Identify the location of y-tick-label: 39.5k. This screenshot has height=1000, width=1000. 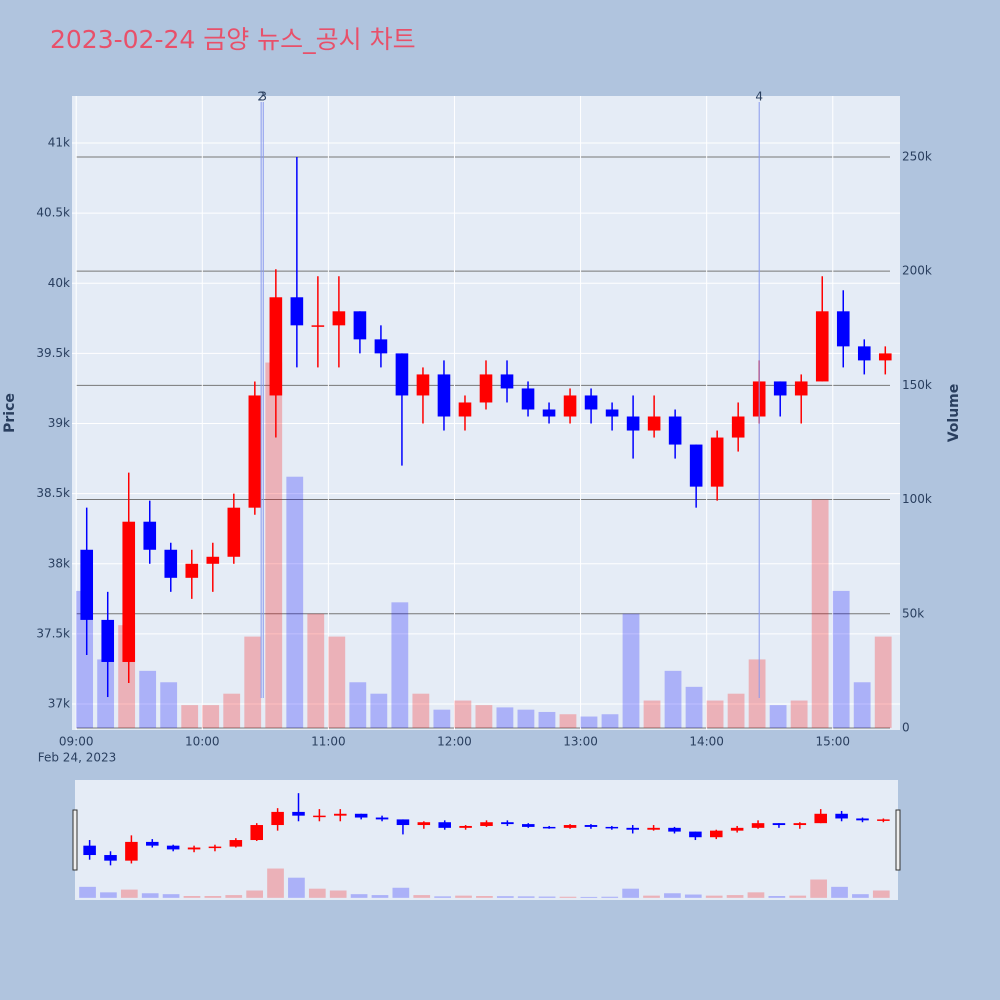
(53, 353).